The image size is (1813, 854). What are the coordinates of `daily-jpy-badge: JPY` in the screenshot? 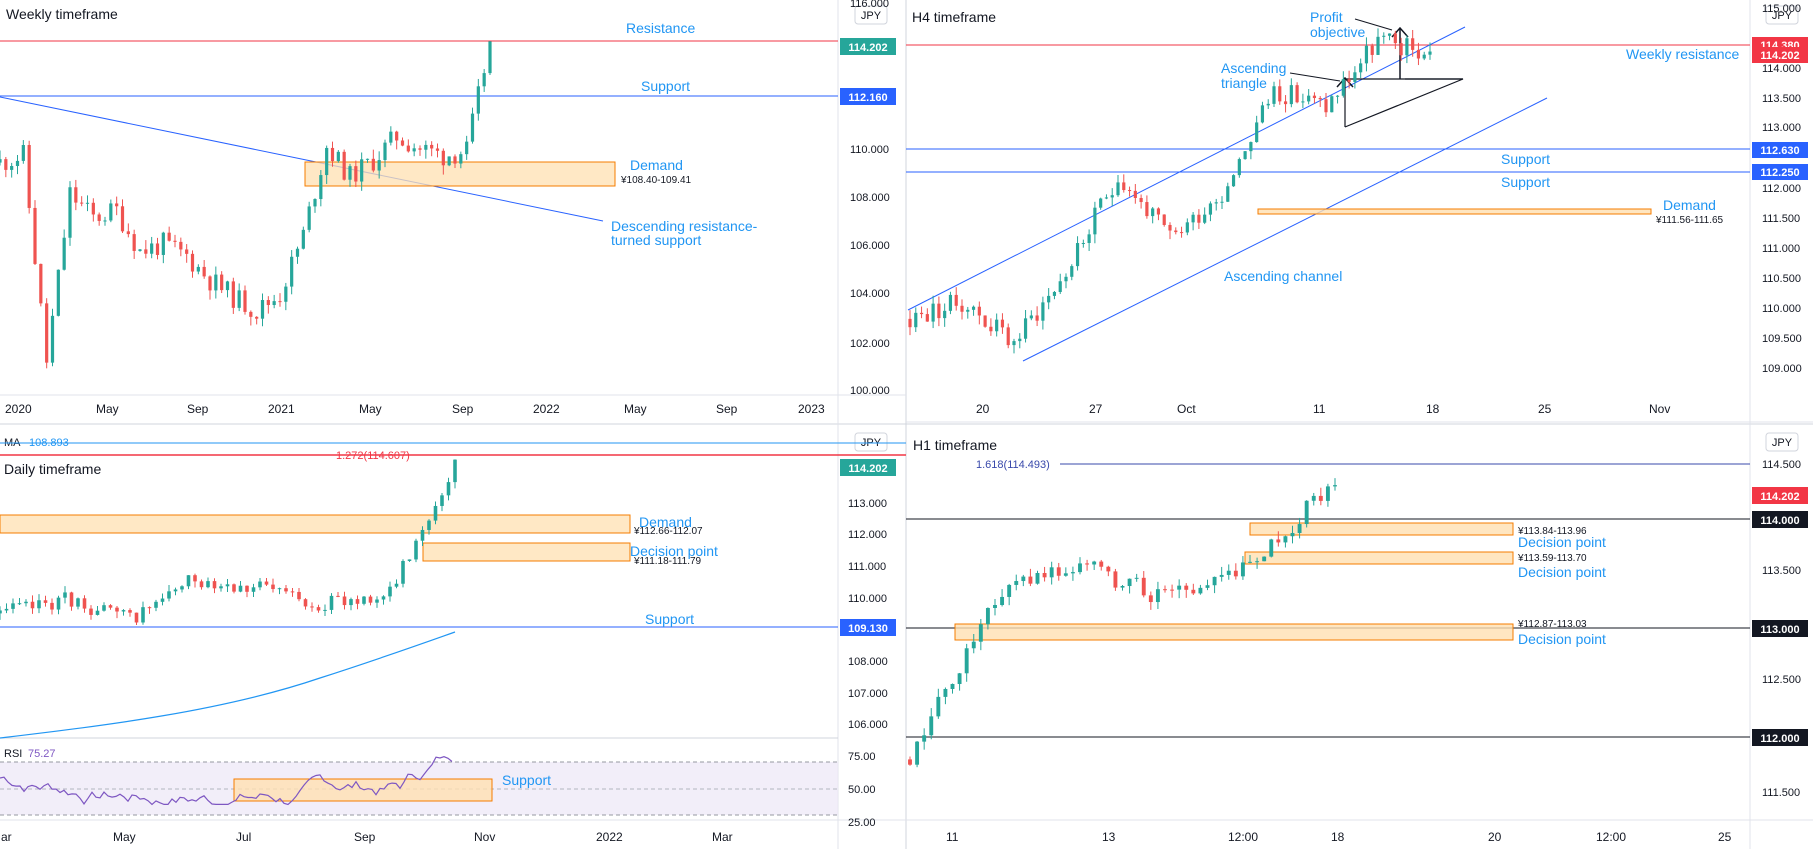 It's located at (871, 442).